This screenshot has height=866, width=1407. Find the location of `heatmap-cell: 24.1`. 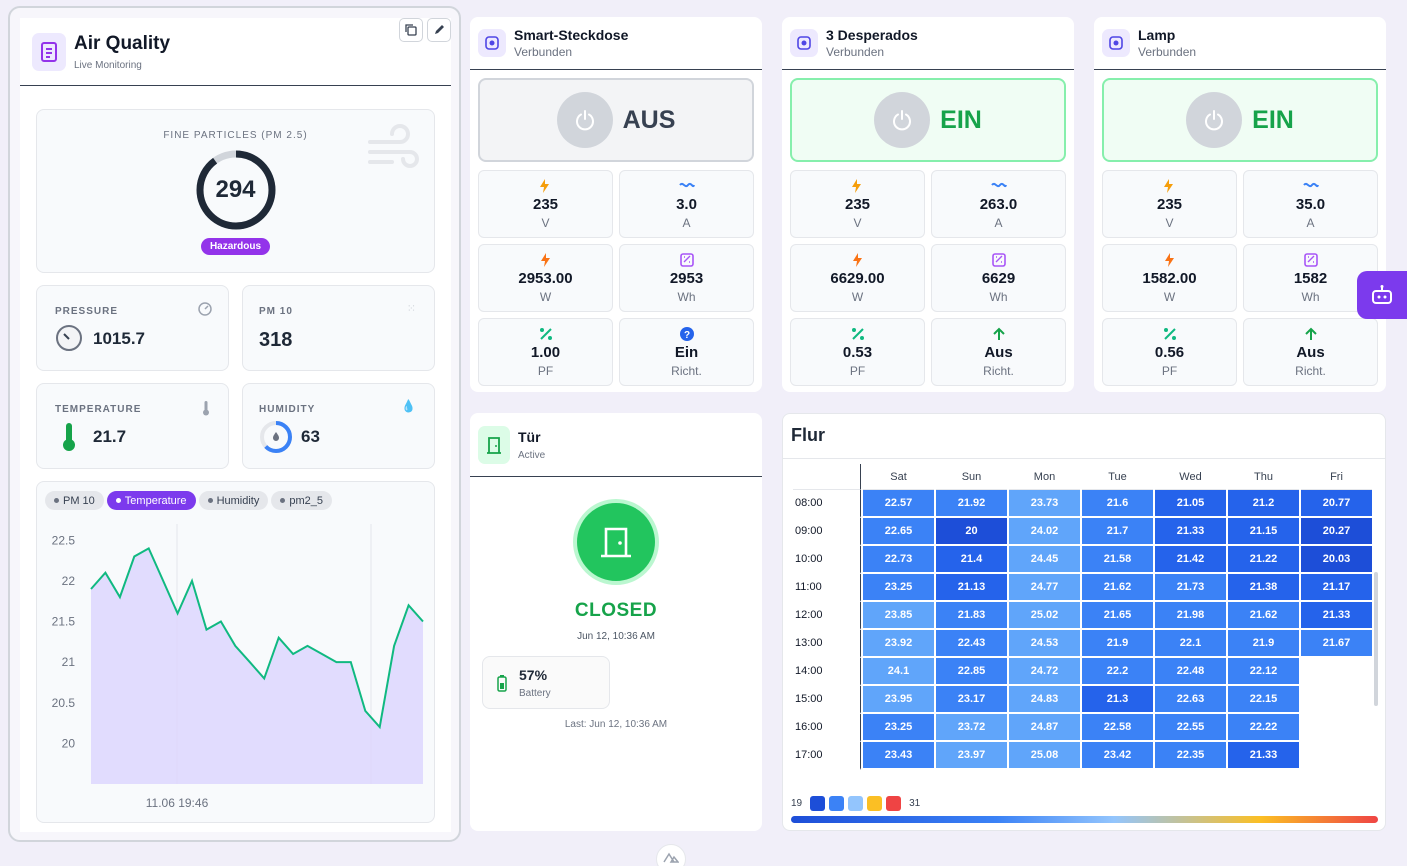

heatmap-cell: 24.1 is located at coordinates (898, 672).